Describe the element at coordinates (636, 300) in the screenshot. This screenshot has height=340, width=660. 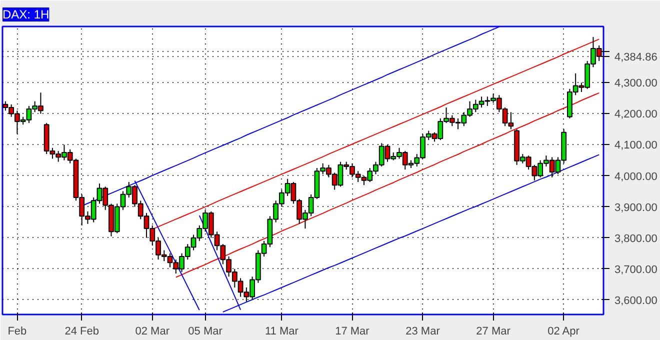
I see `y-tick-label: 3,600.00` at that location.